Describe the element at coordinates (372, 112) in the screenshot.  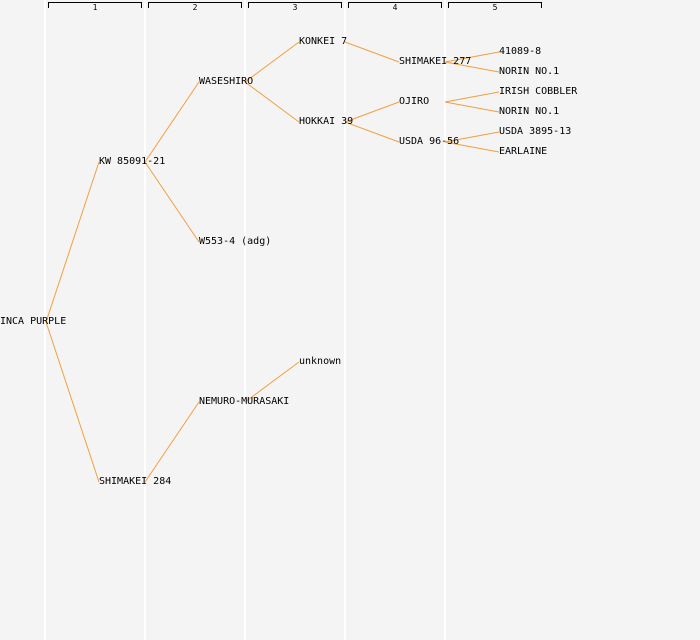
I see `edge-hokkai_39-ojiro` at that location.